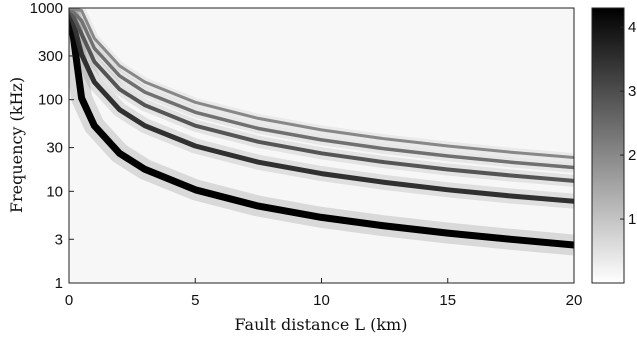 Image resolution: width=637 pixels, height=339 pixels. Describe the element at coordinates (632, 155) in the screenshot. I see `colorbar-tick-label: 2` at that location.